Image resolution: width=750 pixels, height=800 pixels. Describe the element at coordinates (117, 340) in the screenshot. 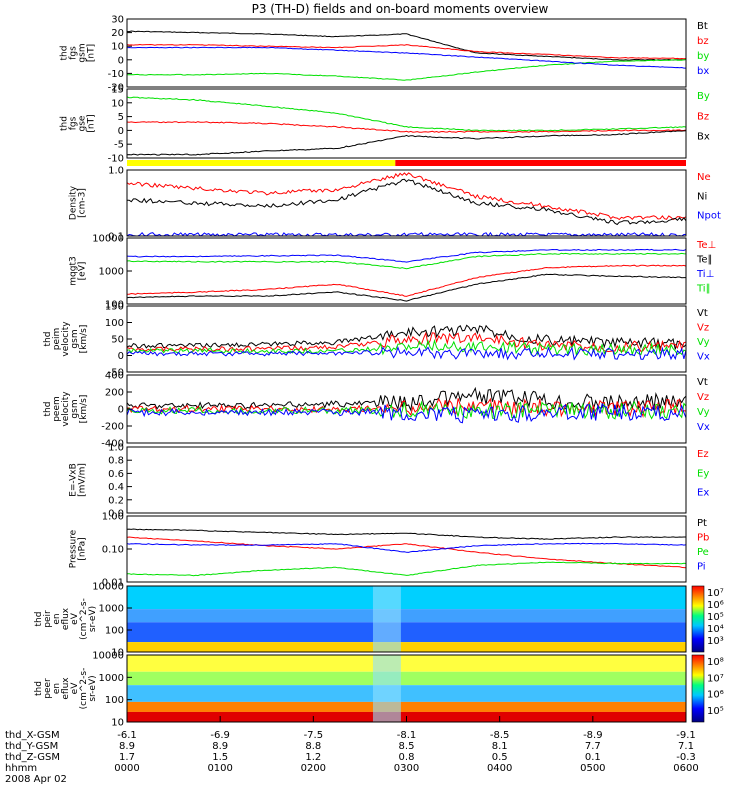

I see `peim_vel-ytick-label: 50` at that location.